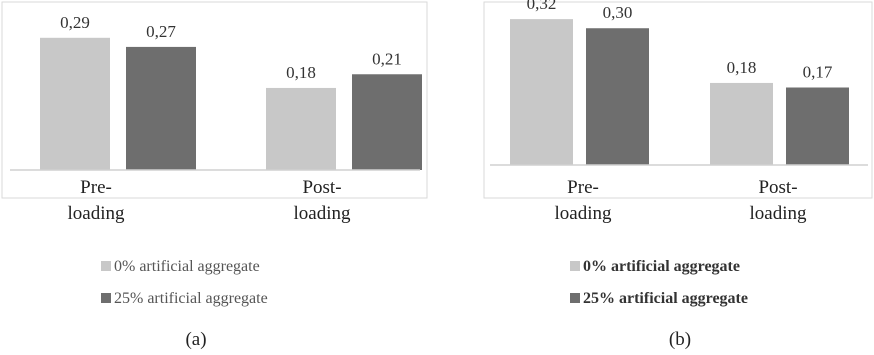  I want to click on panel-b-tick-label-1-line-1: loading, so click(778, 213).